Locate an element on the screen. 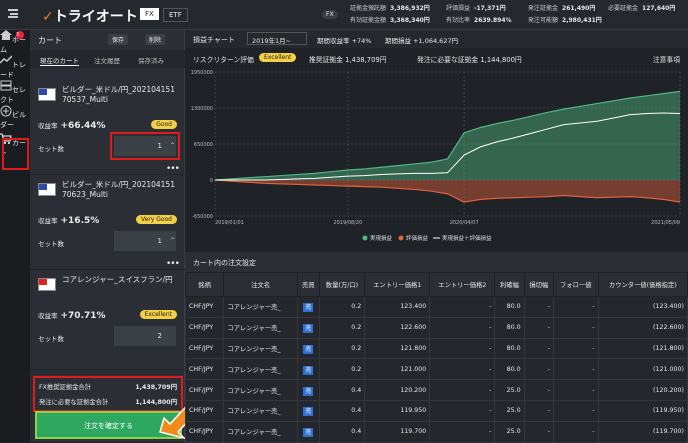 The height and width of the screenshot is (443, 688). nav-item: セレクト is located at coordinates (15, 92).